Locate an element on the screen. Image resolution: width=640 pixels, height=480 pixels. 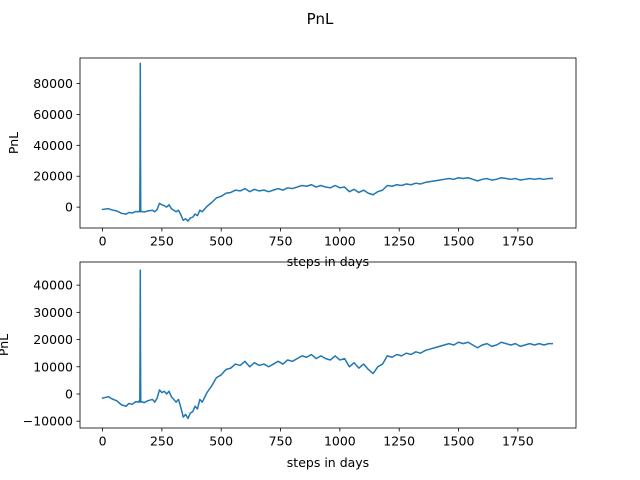
x-tick-label-bottom: 500 is located at coordinates (221, 441).